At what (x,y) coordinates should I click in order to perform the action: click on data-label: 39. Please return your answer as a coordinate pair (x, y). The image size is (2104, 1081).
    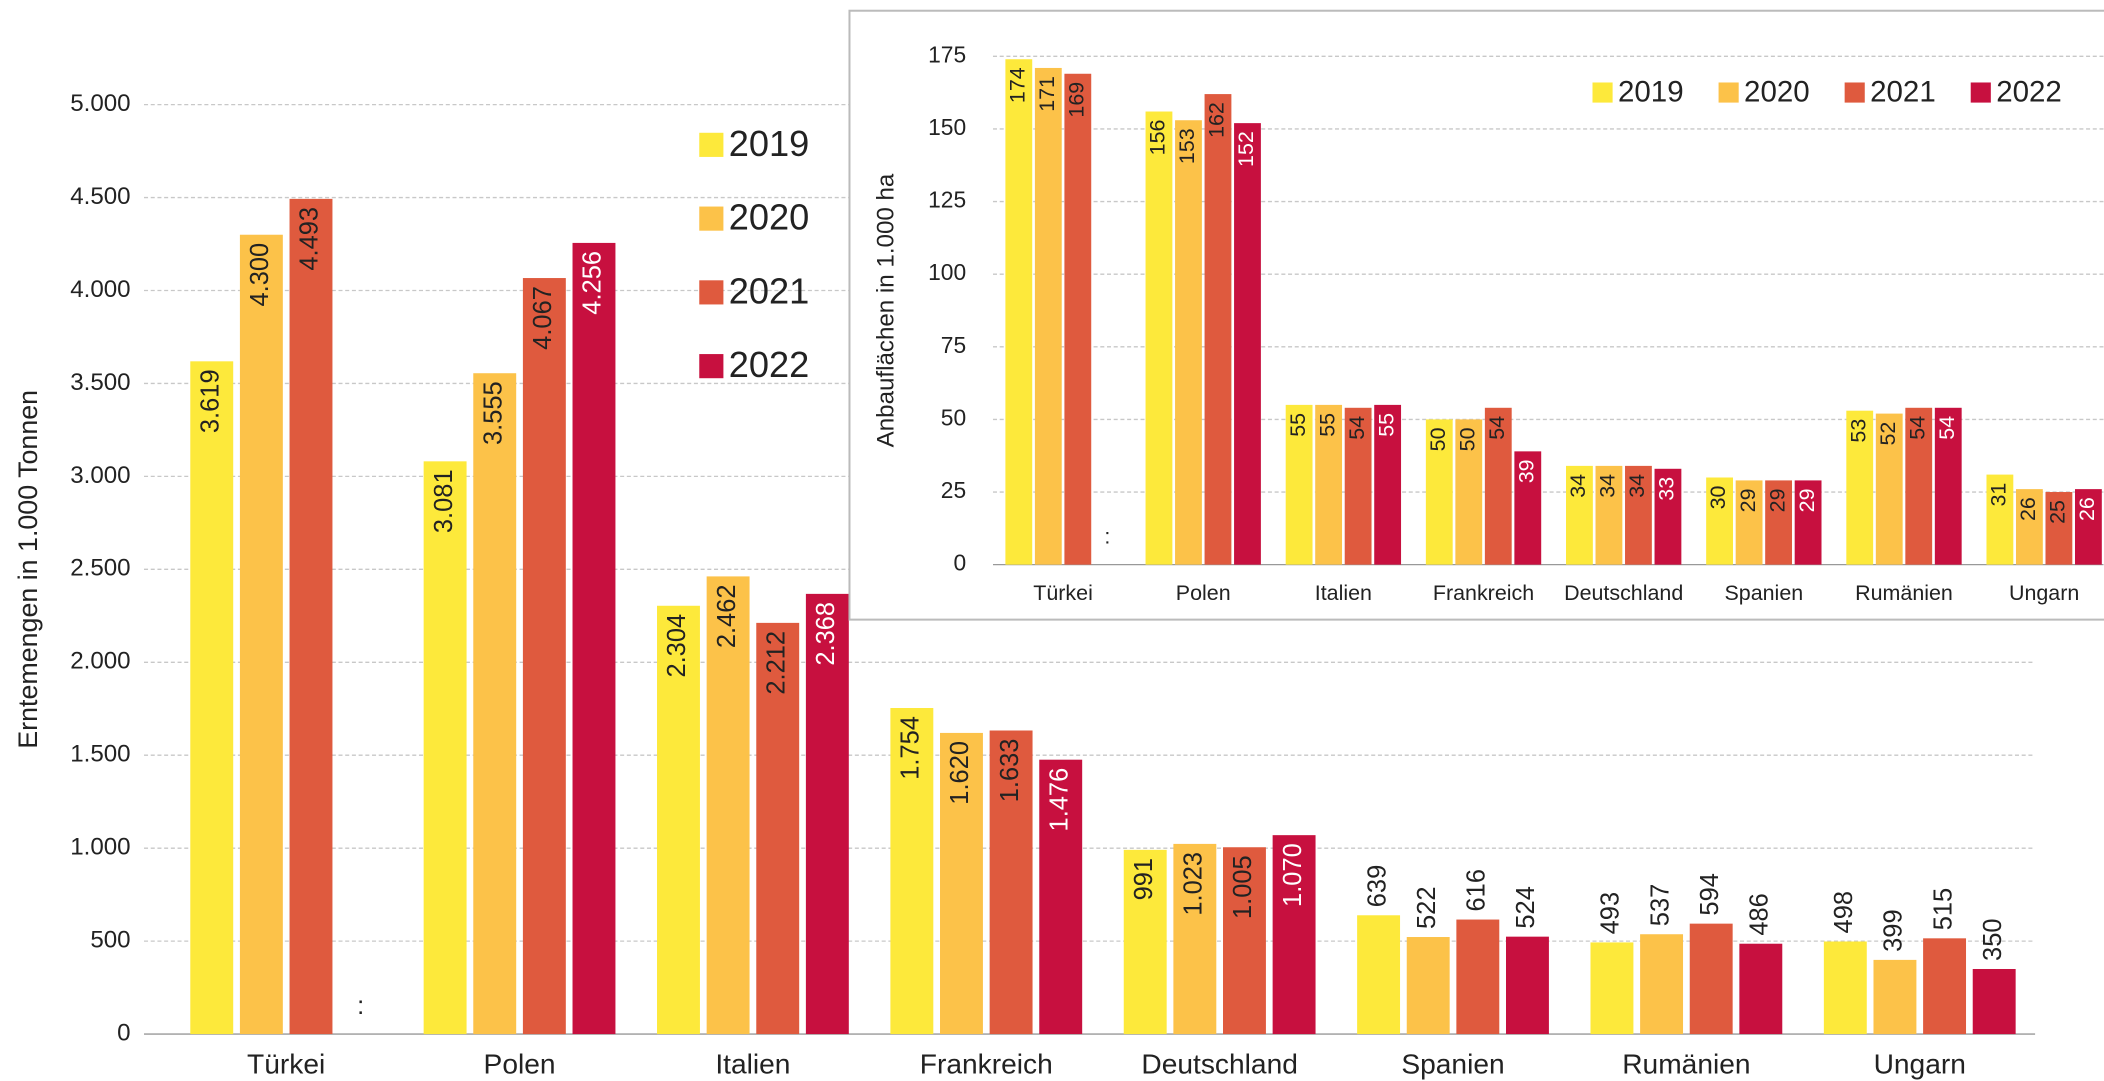
    Looking at the image, I should click on (1526, 471).